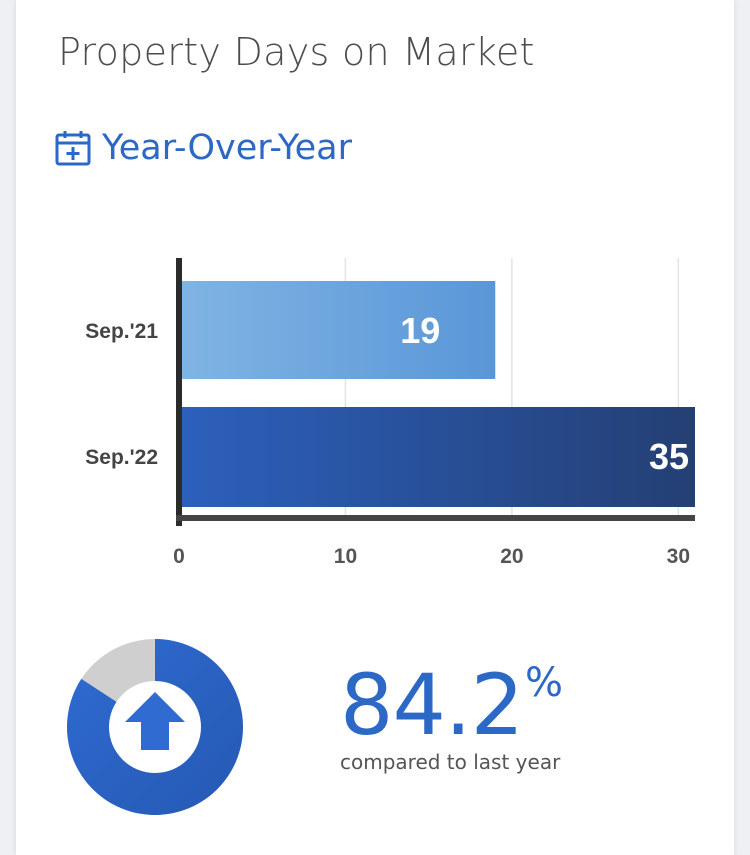 The image size is (750, 855). I want to click on change-donut, so click(154, 727).